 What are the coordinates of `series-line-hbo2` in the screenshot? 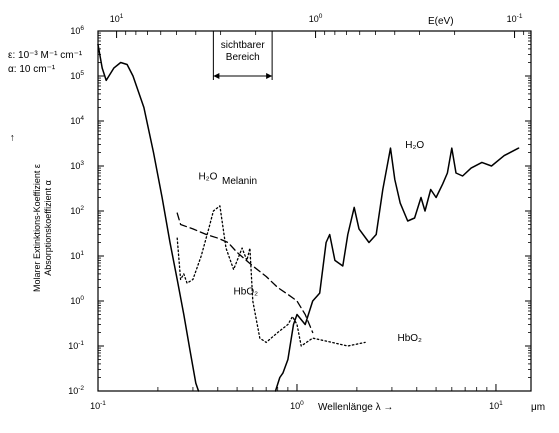 It's located at (271, 276).